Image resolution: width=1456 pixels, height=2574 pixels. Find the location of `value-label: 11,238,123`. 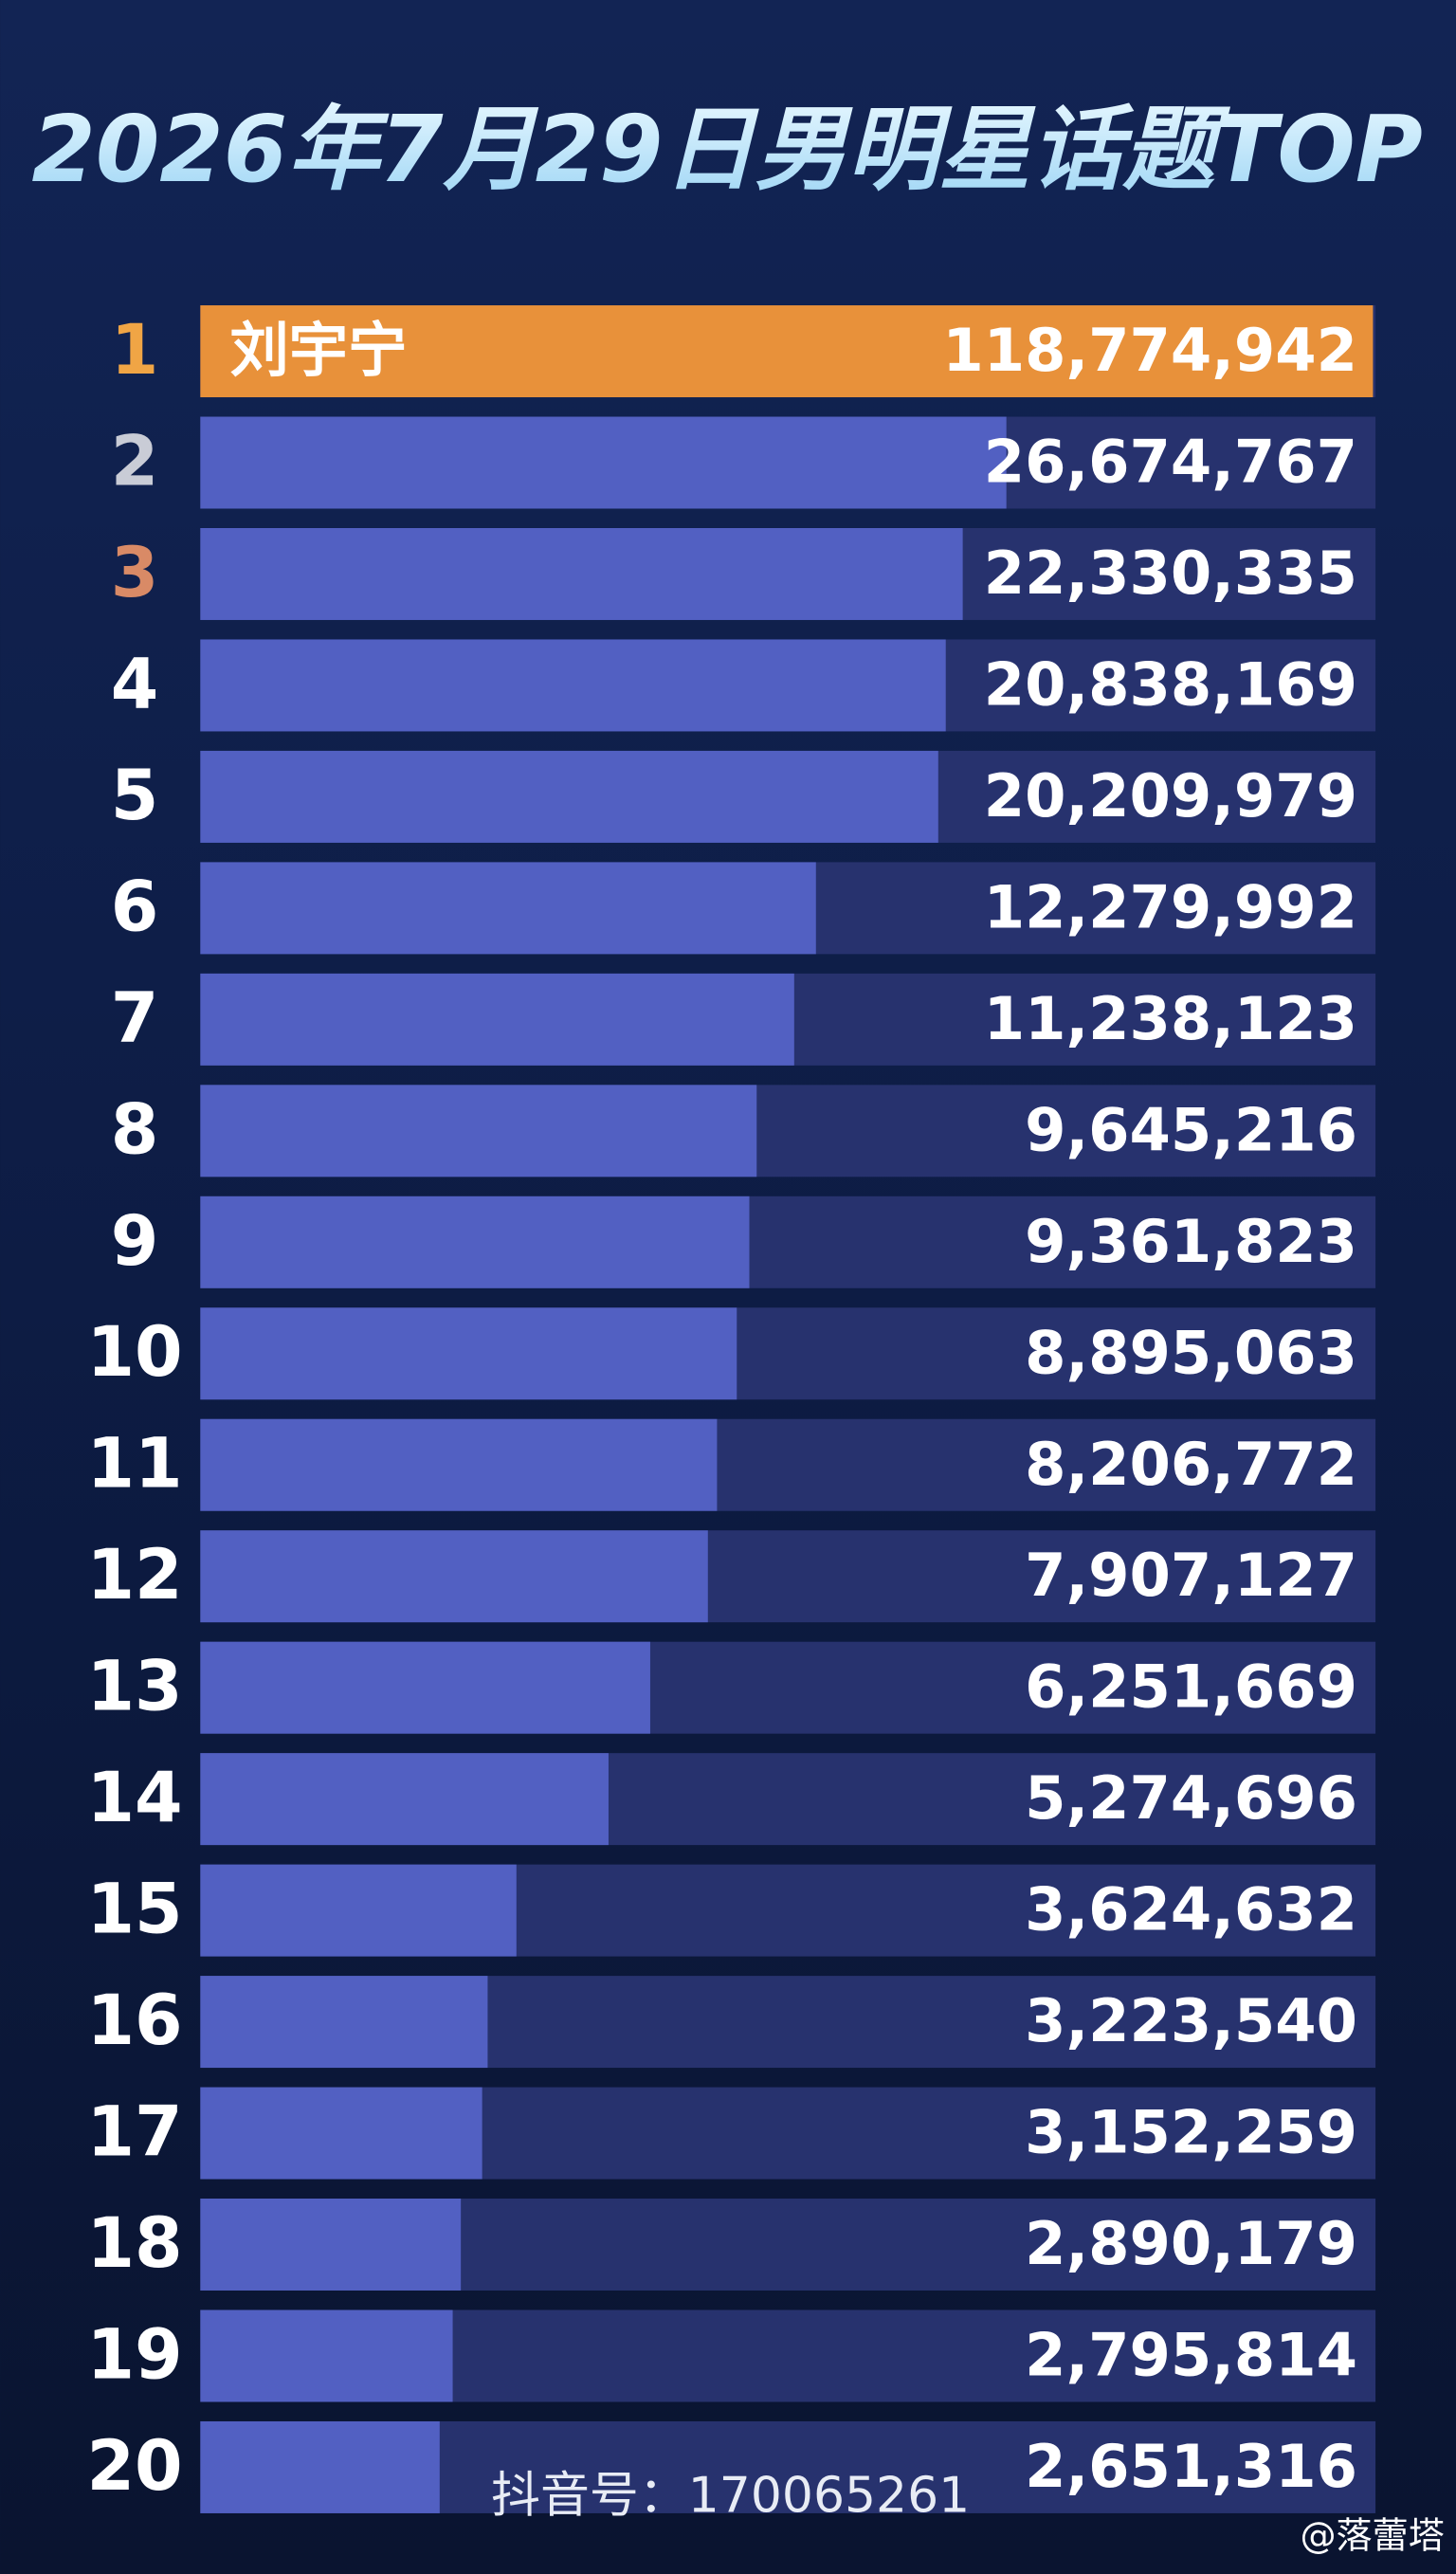

value-label: 11,238,123 is located at coordinates (1170, 1019).